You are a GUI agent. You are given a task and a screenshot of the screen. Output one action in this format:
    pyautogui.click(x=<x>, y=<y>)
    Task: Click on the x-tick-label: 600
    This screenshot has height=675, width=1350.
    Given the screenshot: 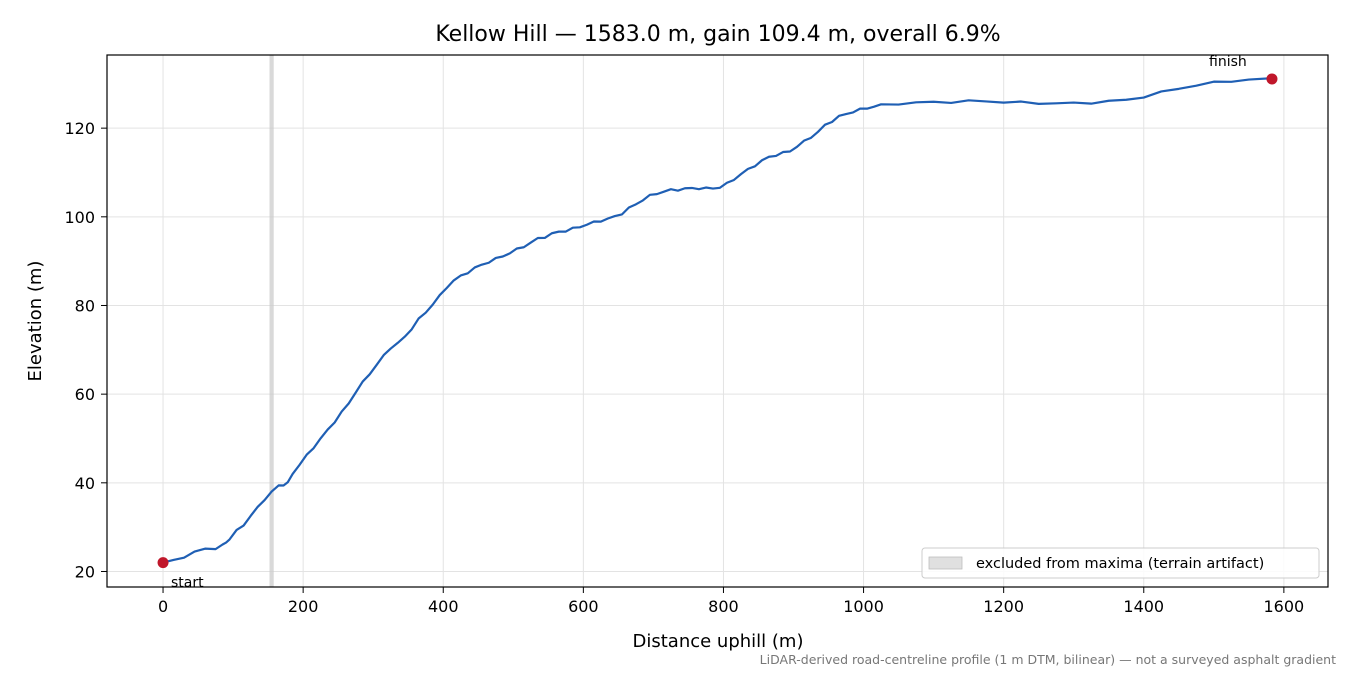 What is the action you would take?
    pyautogui.click(x=583, y=606)
    